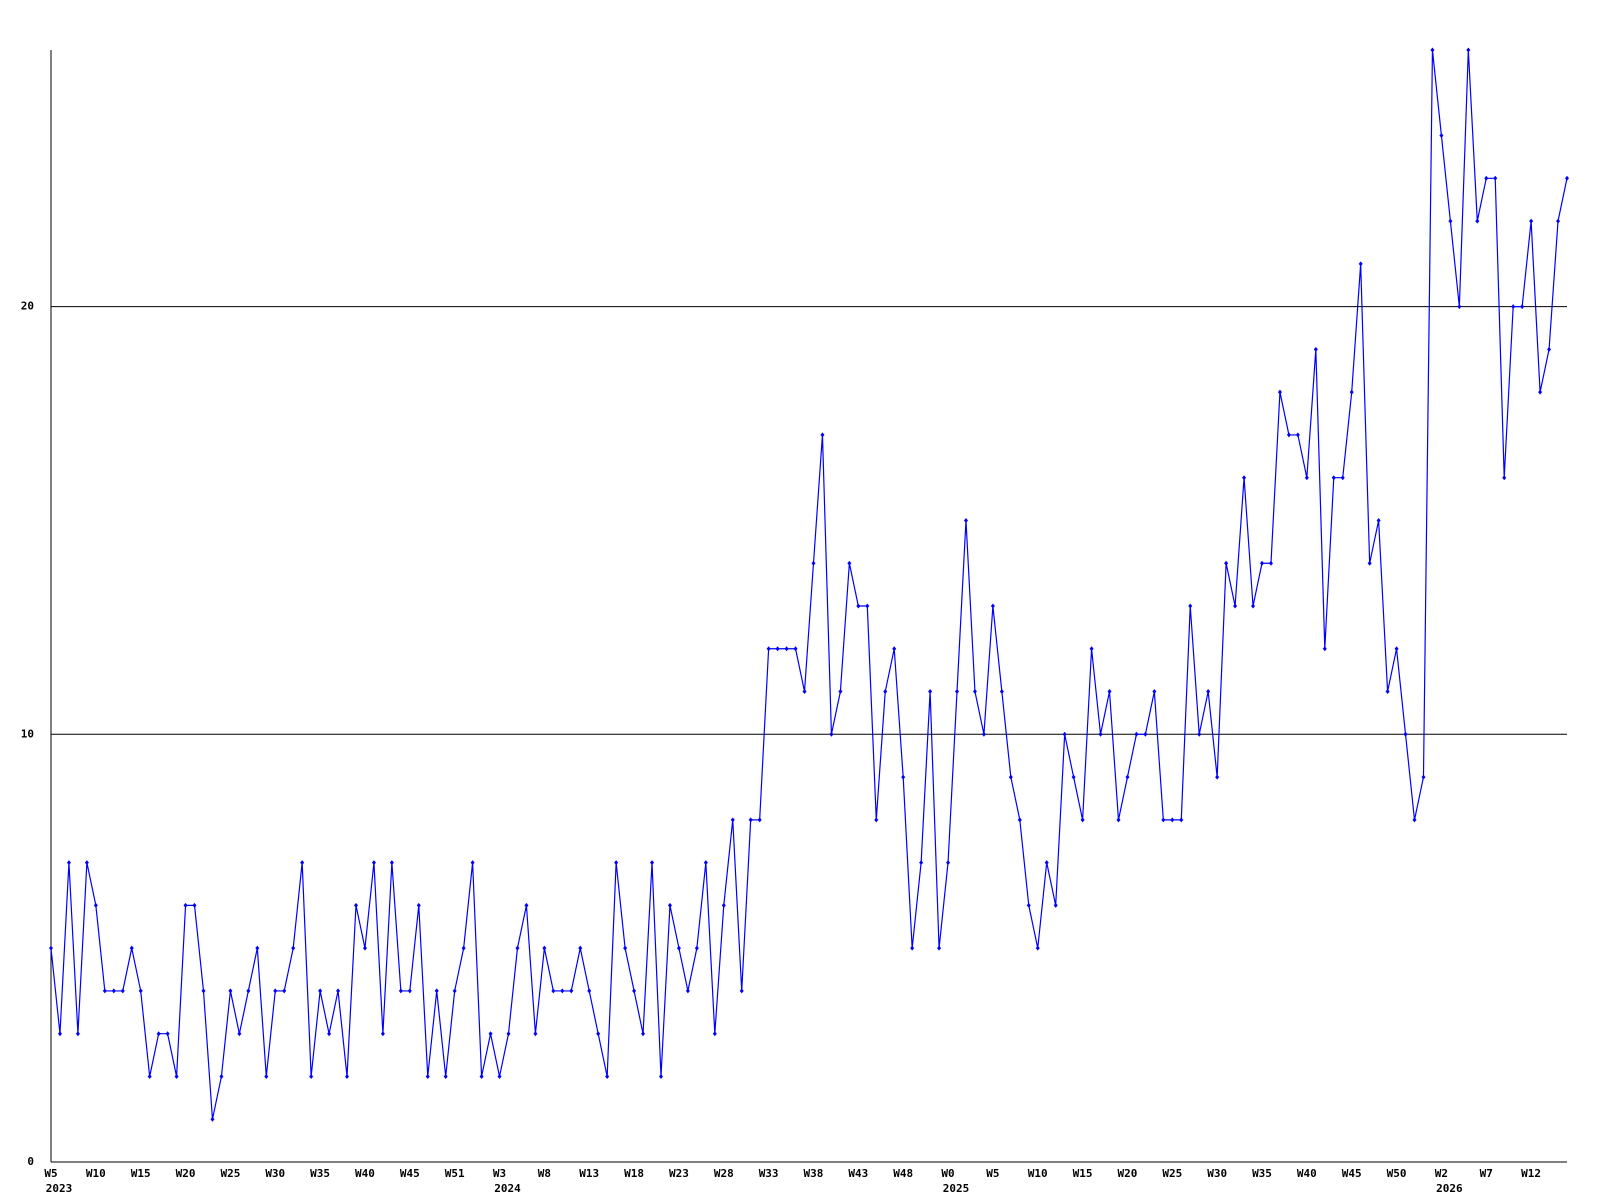  I want to click on x-tick-label: W8, so click(544, 1173).